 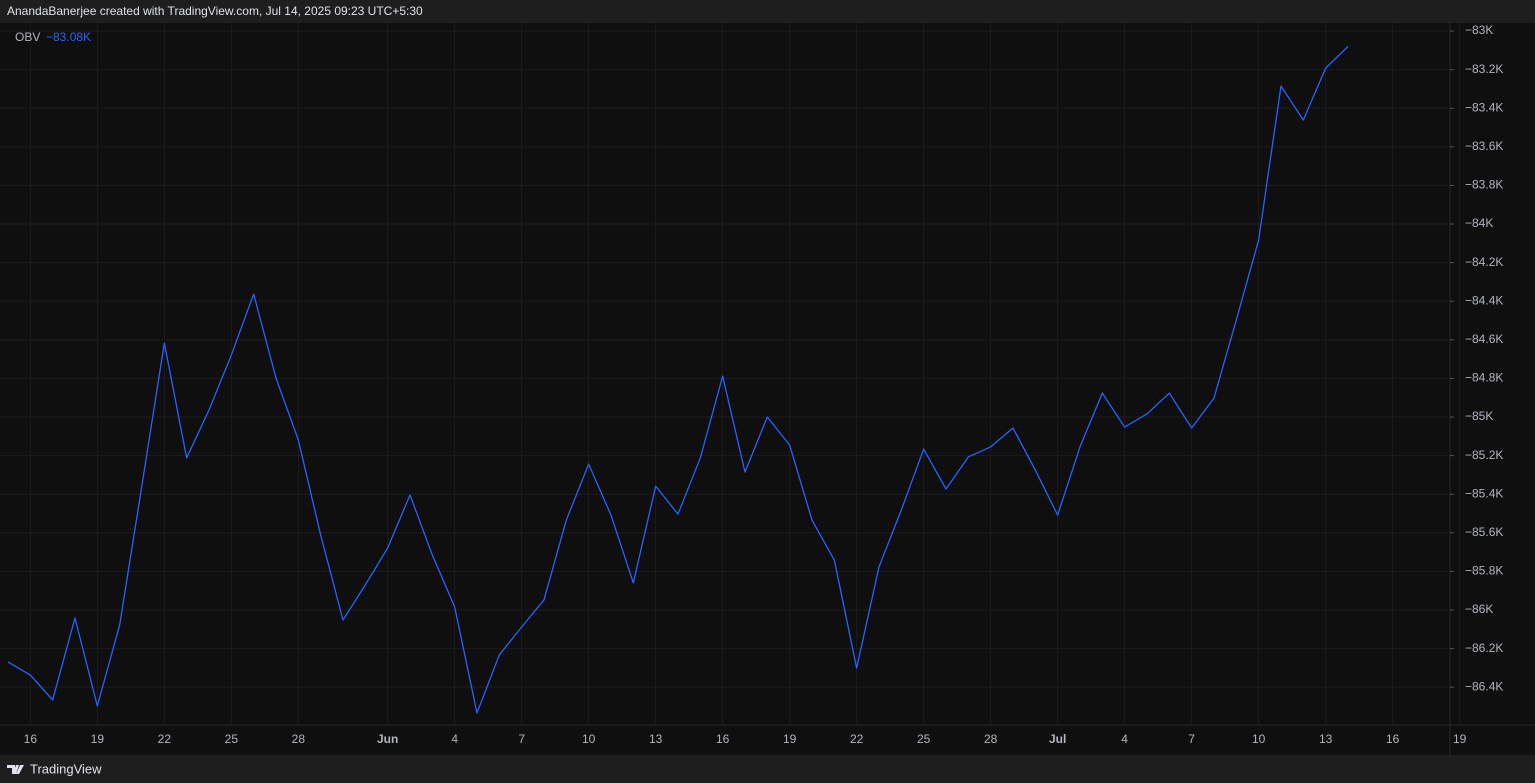 What do you see at coordinates (15, 769) in the screenshot?
I see `logo` at bounding box center [15, 769].